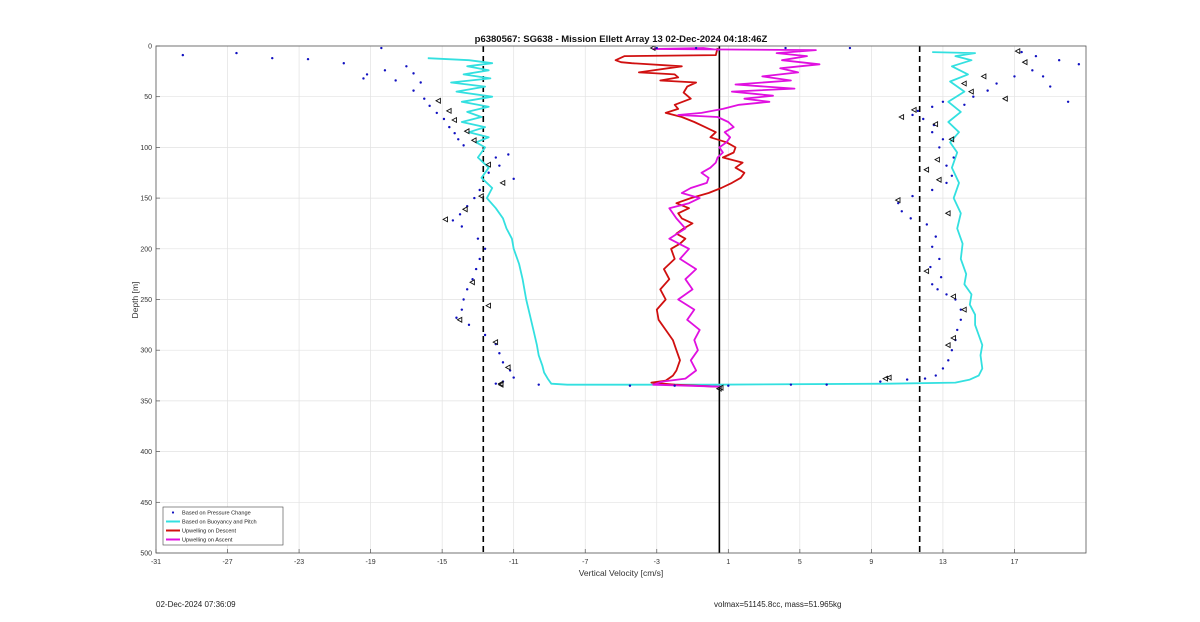  What do you see at coordinates (135, 300) in the screenshot?
I see `y-axis-label: Depth [m]` at bounding box center [135, 300].